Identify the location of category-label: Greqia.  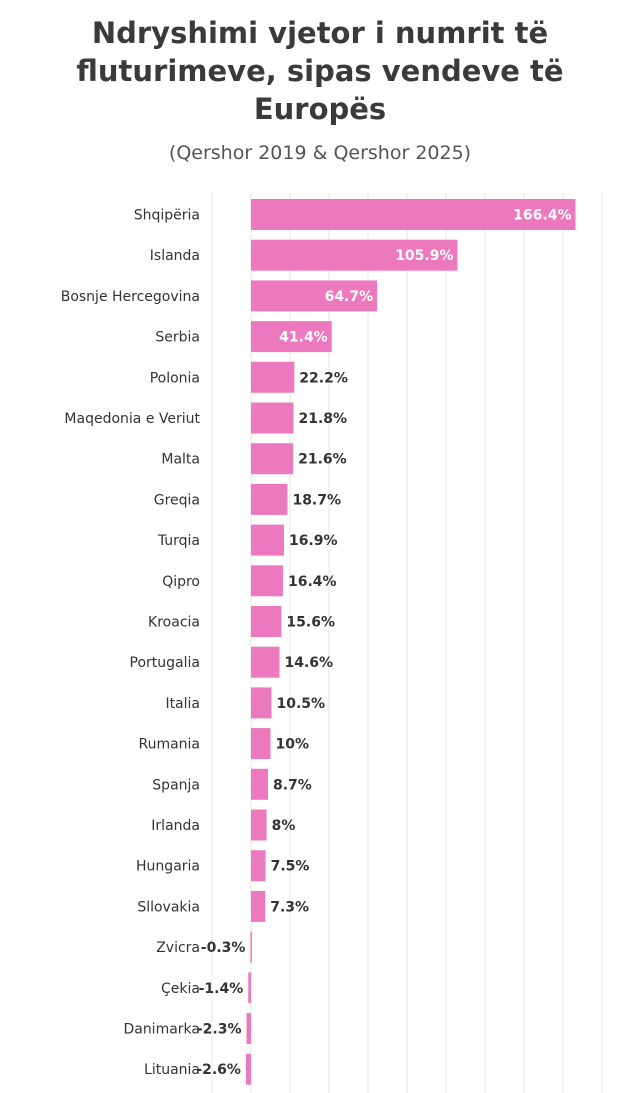
(177, 500).